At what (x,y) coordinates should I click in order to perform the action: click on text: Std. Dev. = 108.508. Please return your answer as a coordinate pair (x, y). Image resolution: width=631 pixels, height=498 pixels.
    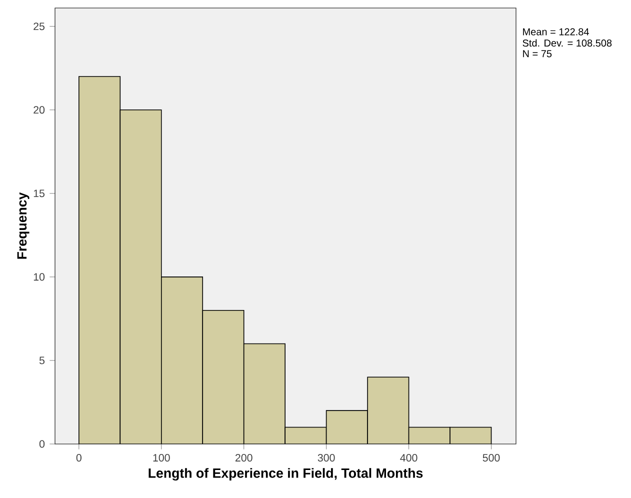
    Looking at the image, I should click on (567, 43).